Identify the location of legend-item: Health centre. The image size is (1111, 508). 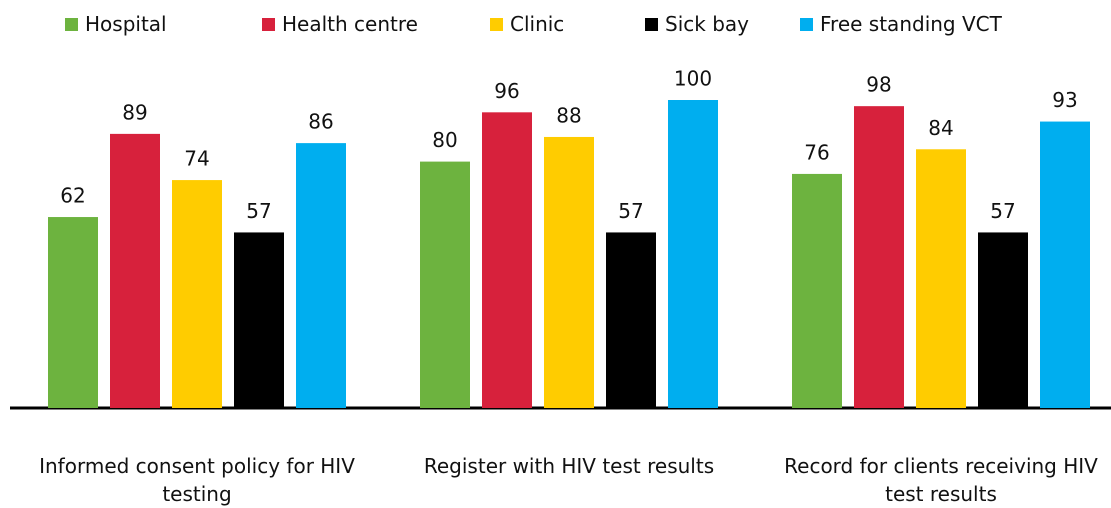
(340, 24).